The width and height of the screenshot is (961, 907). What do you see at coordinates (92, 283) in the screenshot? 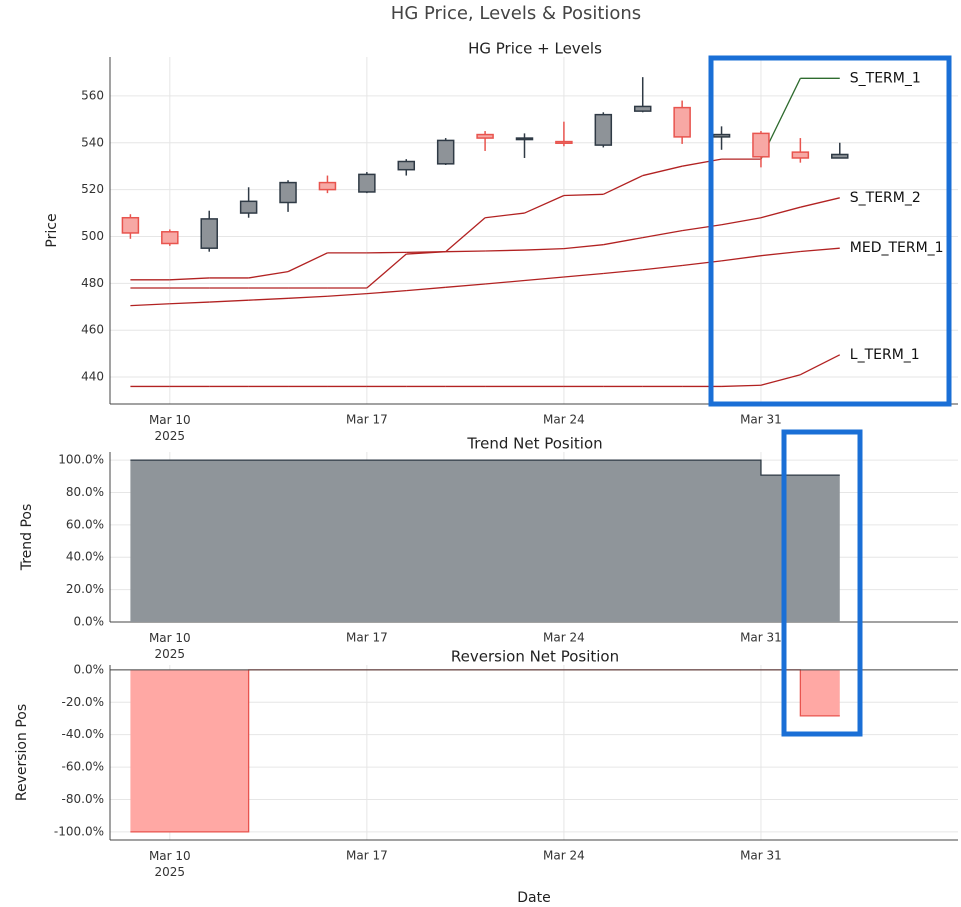
I see `y-tick-label: 480` at bounding box center [92, 283].